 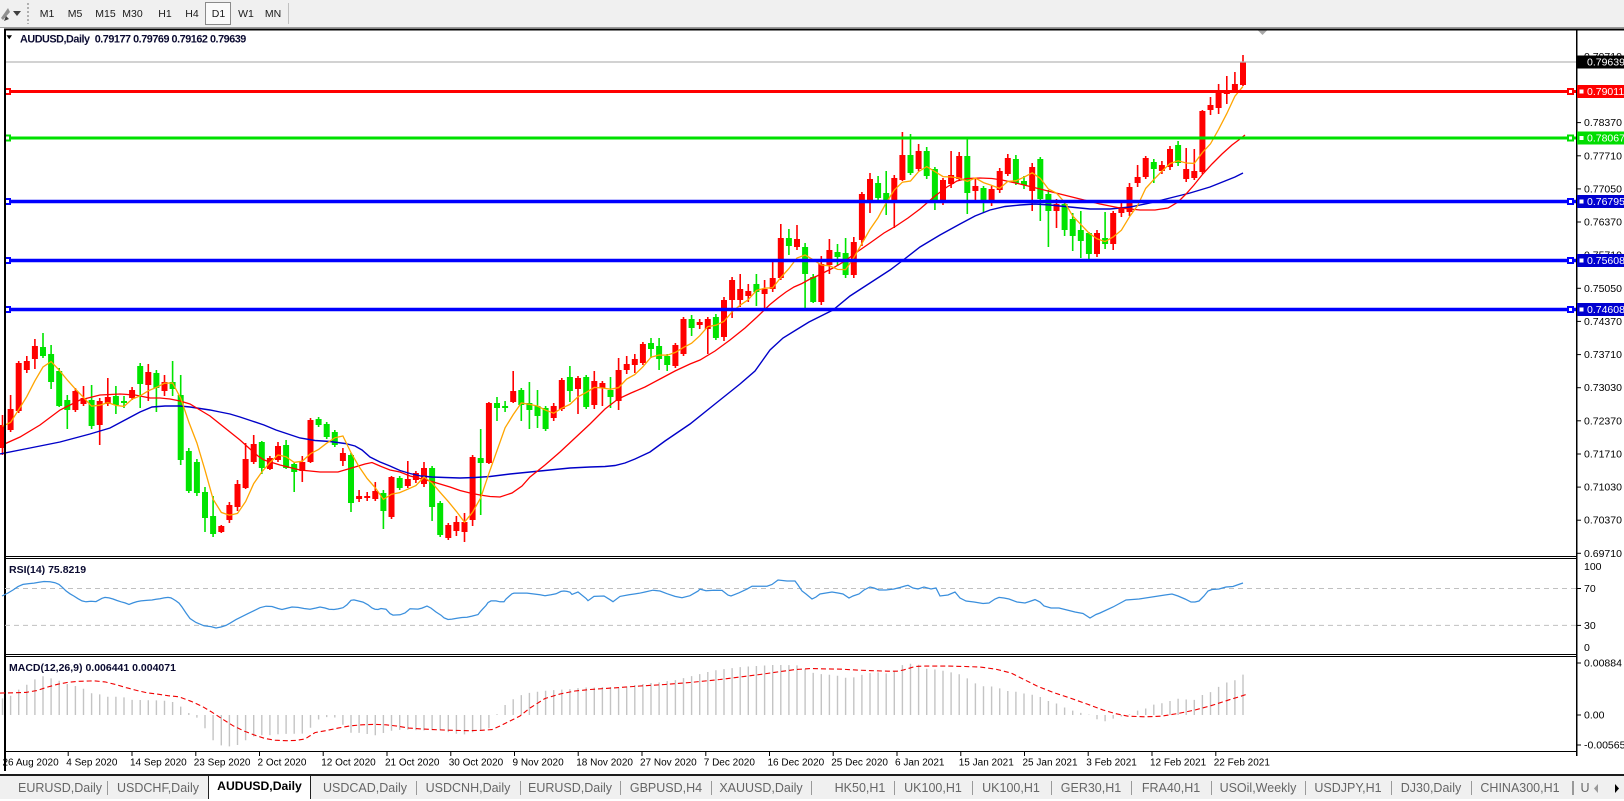 I want to click on svg-text: 0.79011, so click(x=1605, y=92).